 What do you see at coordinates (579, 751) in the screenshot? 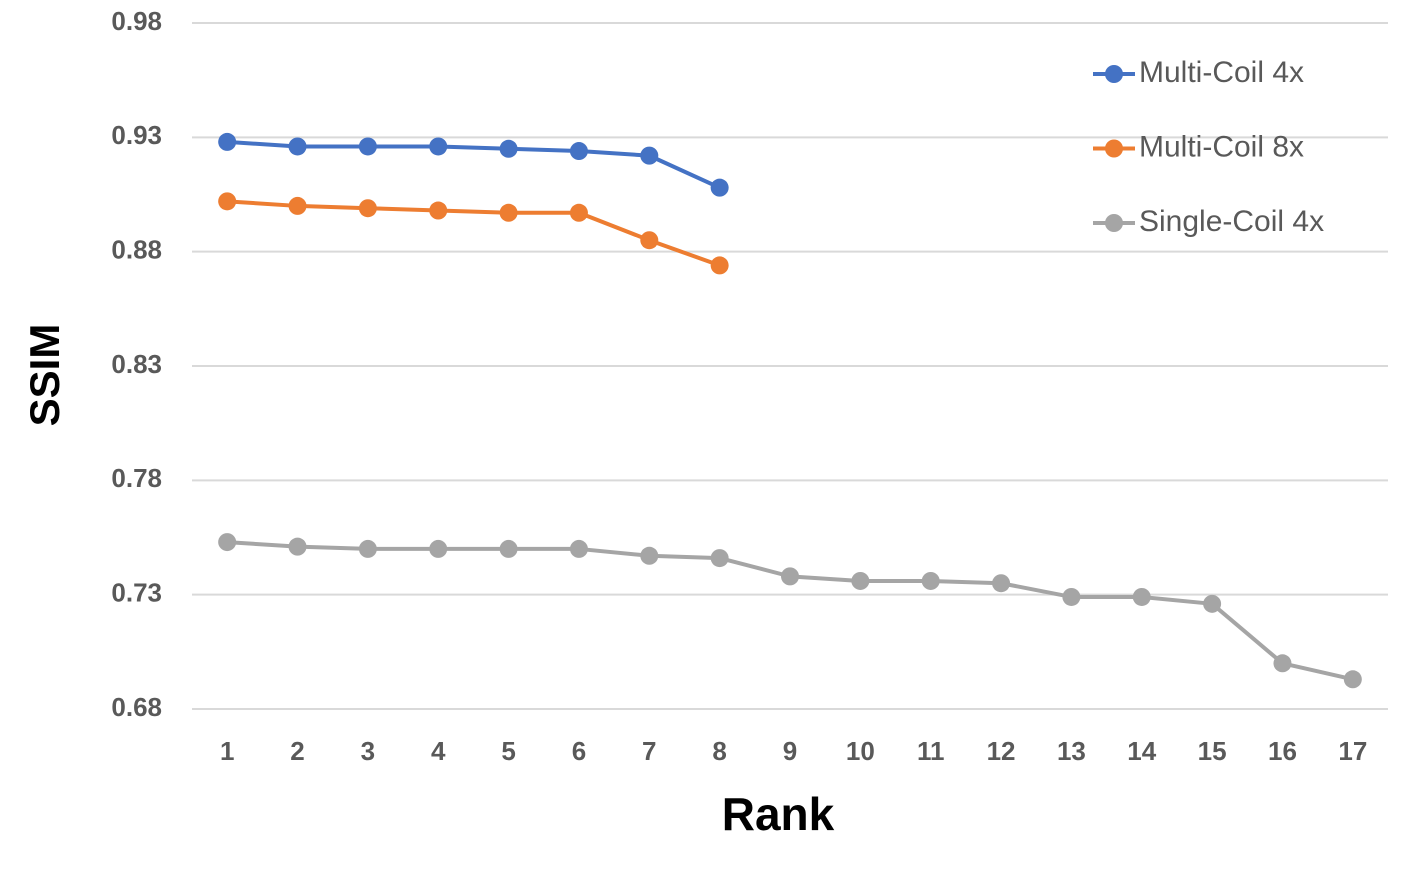
I see `x-tick-label: 6` at bounding box center [579, 751].